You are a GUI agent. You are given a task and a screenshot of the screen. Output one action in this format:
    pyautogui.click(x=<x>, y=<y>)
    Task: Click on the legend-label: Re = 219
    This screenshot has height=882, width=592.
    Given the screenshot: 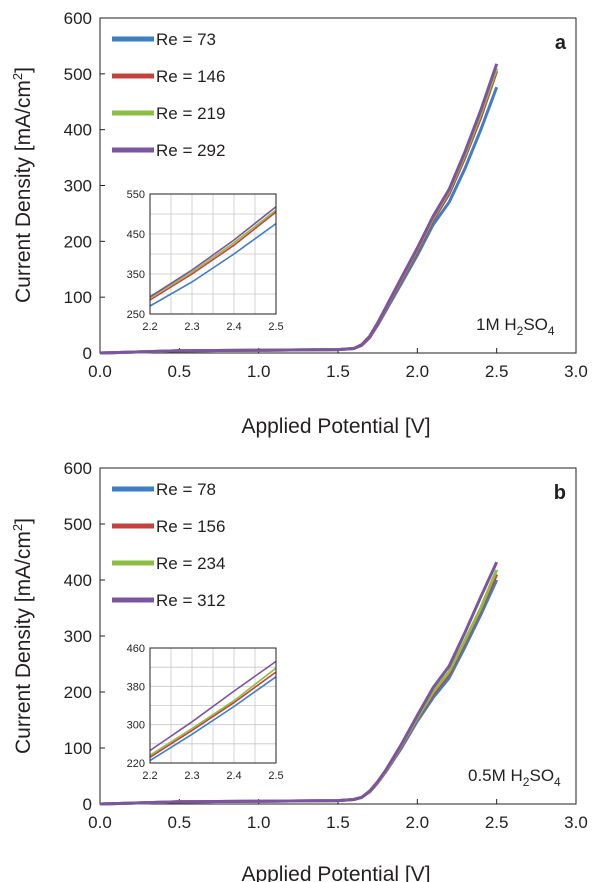 What is the action you would take?
    pyautogui.click(x=190, y=113)
    